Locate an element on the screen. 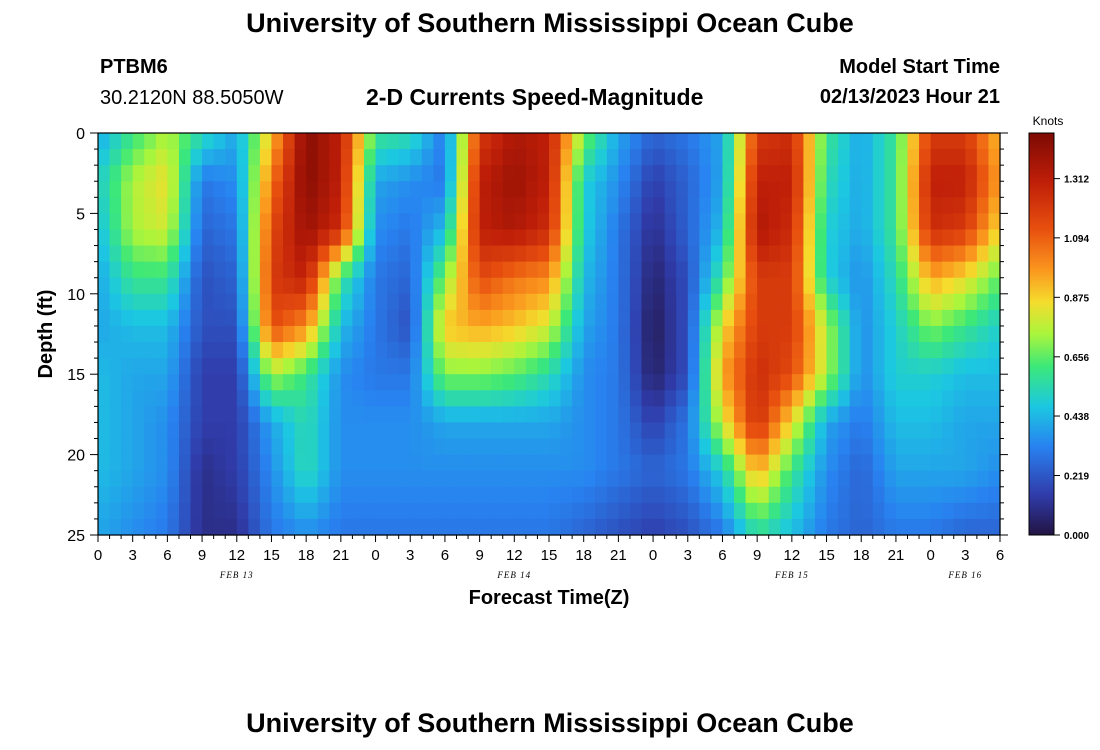 The height and width of the screenshot is (750, 1100). x-tick-label: 3 is located at coordinates (965, 555).